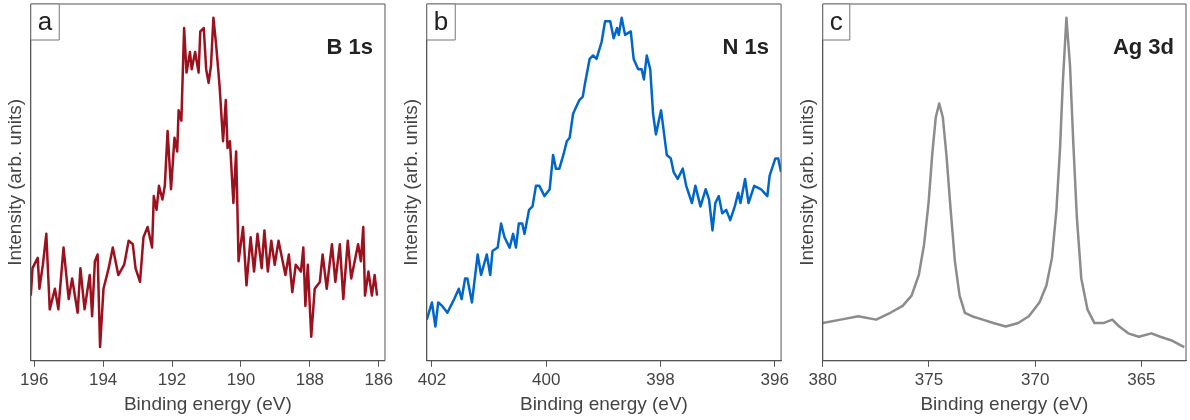  I want to click on x-tick-label: 370, so click(1035, 379).